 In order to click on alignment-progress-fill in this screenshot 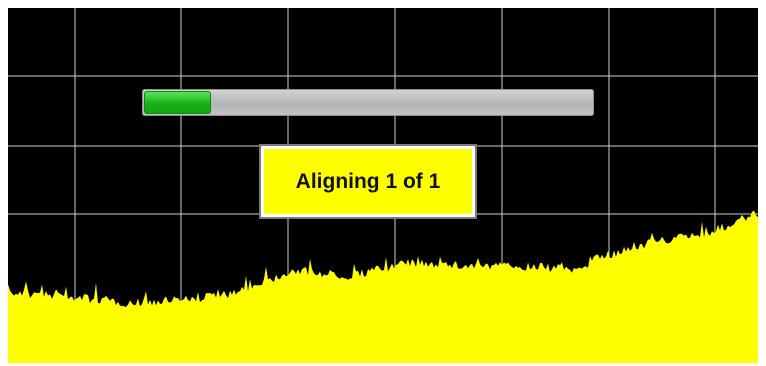, I will do `click(177, 102)`.